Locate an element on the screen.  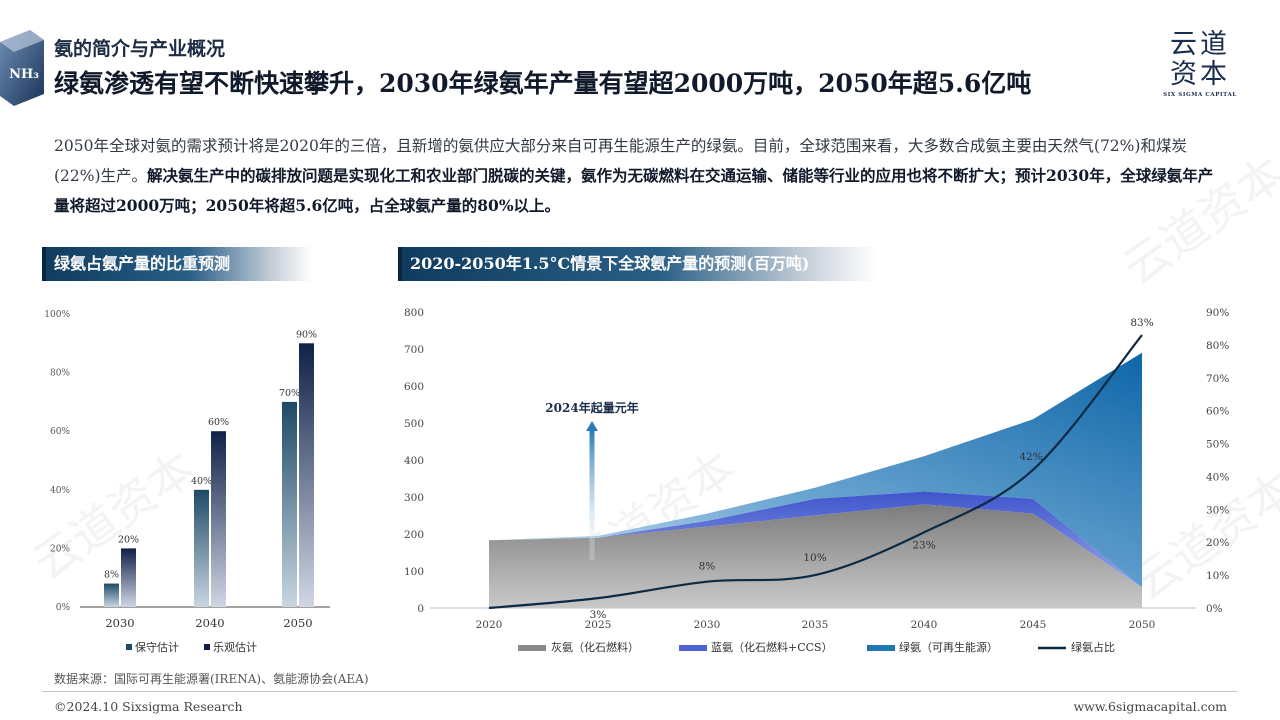
section-title-right: 2020-2050年1.5°C情景下全球氨产量的预测(百万吨) is located at coordinates (637, 264).